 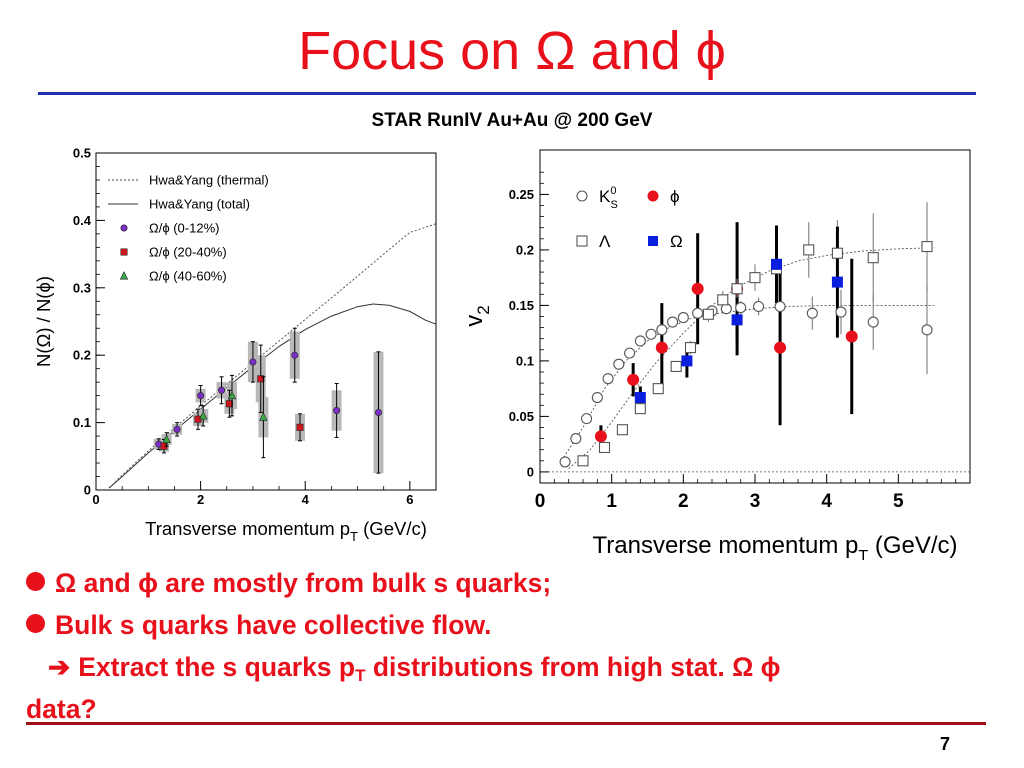 What do you see at coordinates (683, 501) in the screenshot?
I see `x-tick-label: 2` at bounding box center [683, 501].